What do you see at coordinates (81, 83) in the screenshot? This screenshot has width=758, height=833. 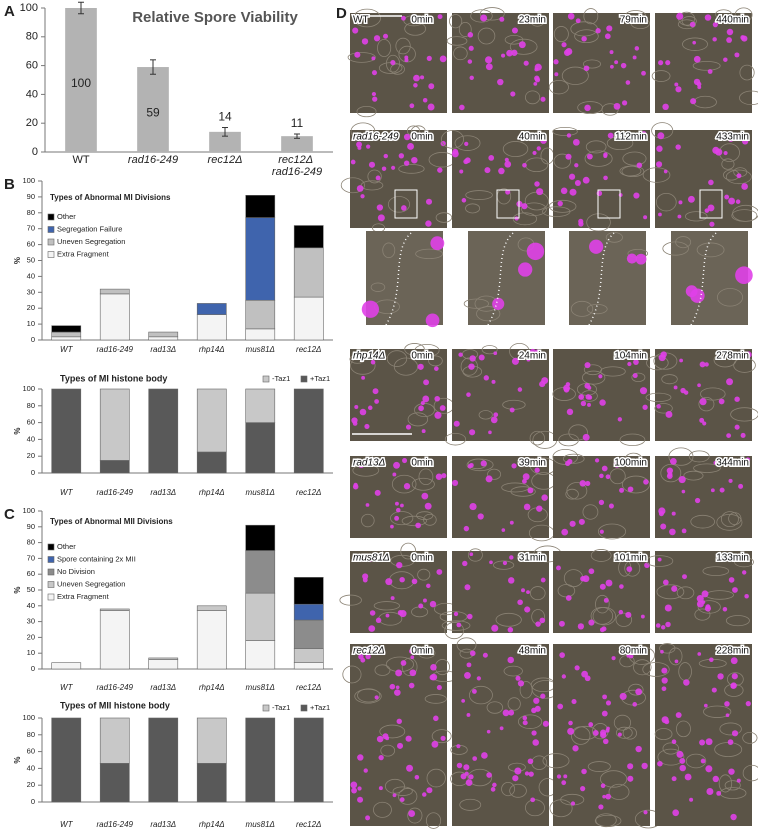 I see `value-label: 100` at bounding box center [81, 83].